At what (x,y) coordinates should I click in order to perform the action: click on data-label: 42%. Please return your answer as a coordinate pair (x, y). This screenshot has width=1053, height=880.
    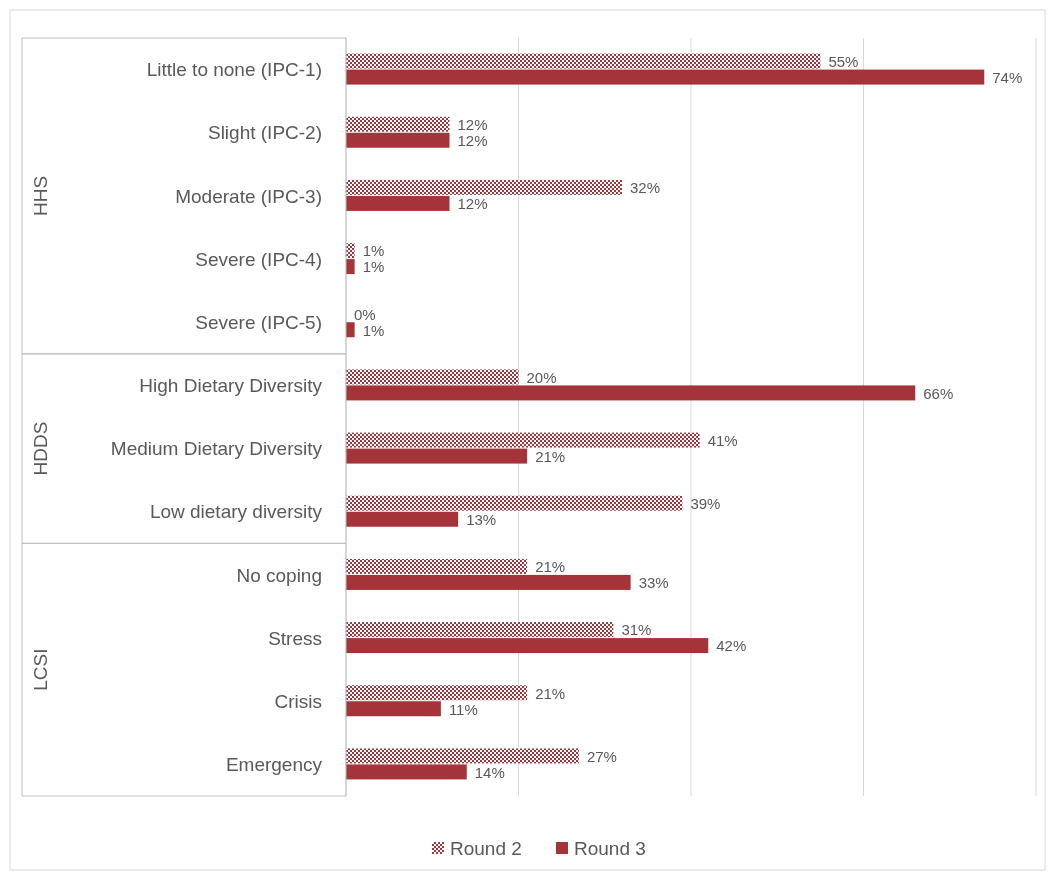
    Looking at the image, I should click on (731, 646).